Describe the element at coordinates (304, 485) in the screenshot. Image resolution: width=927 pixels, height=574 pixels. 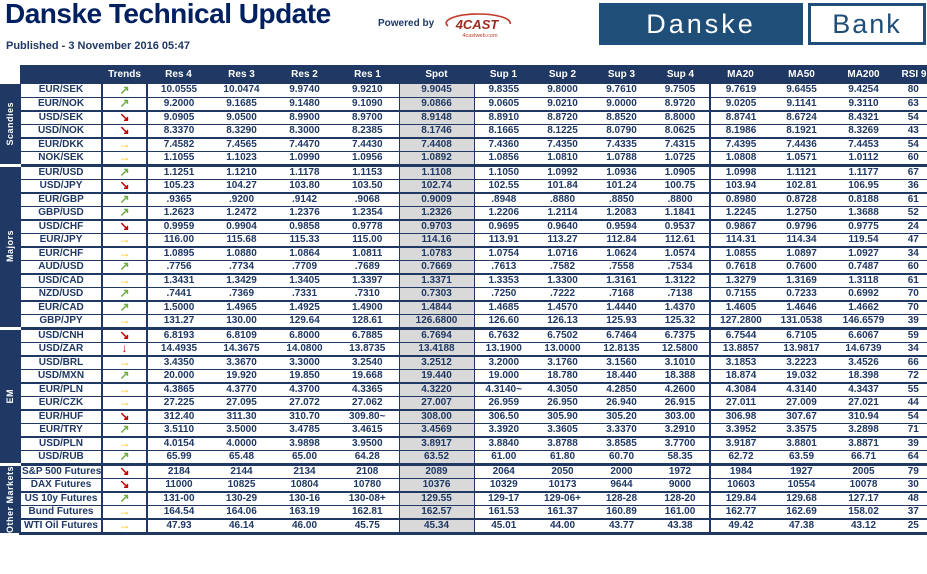
I see `res2-value: 10804` at that location.